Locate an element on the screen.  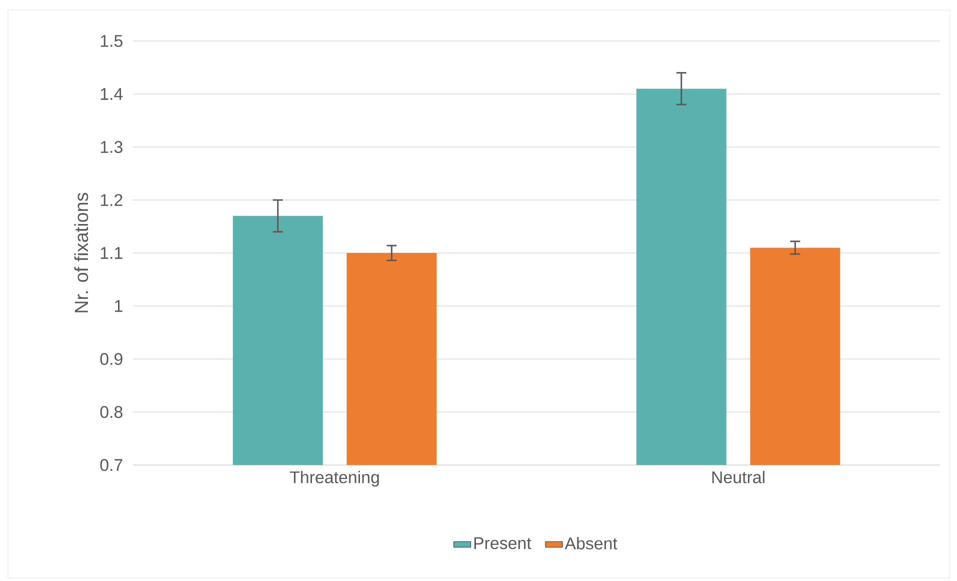
y-tick-label: 0.9 is located at coordinates (111, 359).